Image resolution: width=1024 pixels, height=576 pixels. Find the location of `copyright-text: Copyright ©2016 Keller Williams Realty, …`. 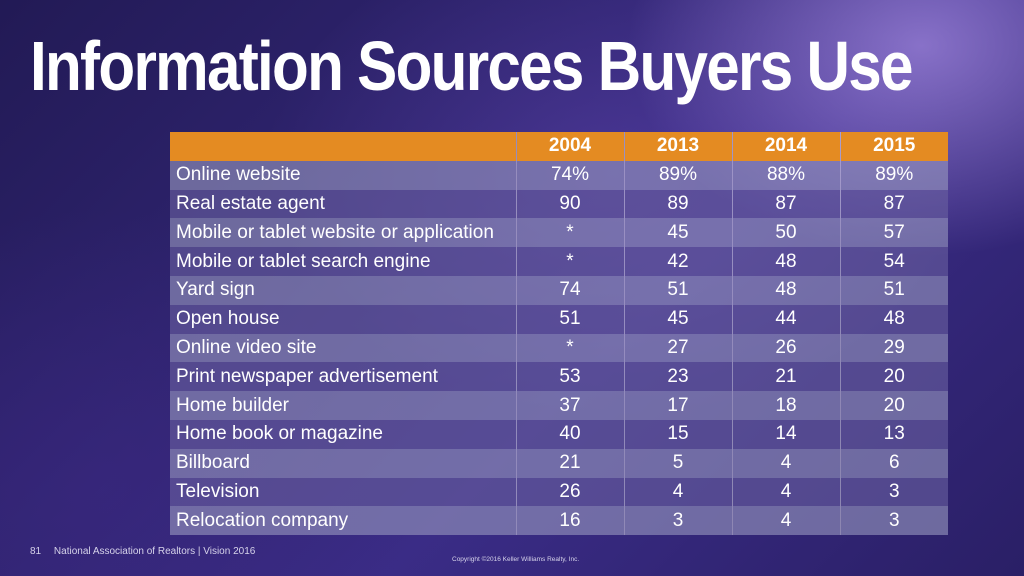

copyright-text: Copyright ©2016 Keller Williams Realty, … is located at coordinates (516, 559).